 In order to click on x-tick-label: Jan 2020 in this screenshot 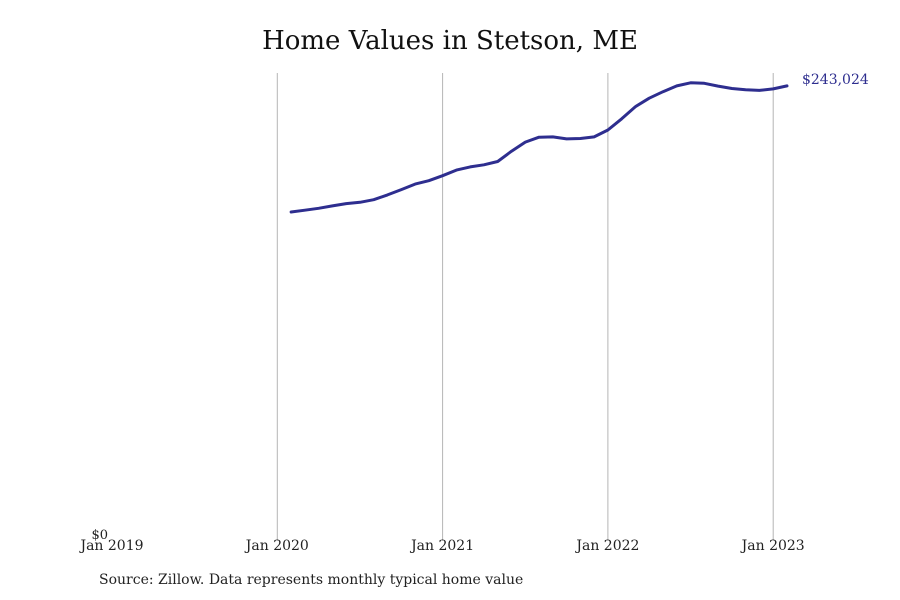, I will do `click(276, 546)`.